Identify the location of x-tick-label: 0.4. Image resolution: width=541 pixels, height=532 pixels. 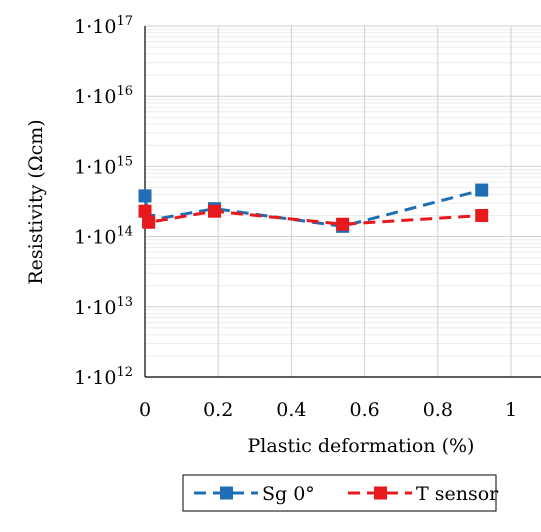
(291, 410).